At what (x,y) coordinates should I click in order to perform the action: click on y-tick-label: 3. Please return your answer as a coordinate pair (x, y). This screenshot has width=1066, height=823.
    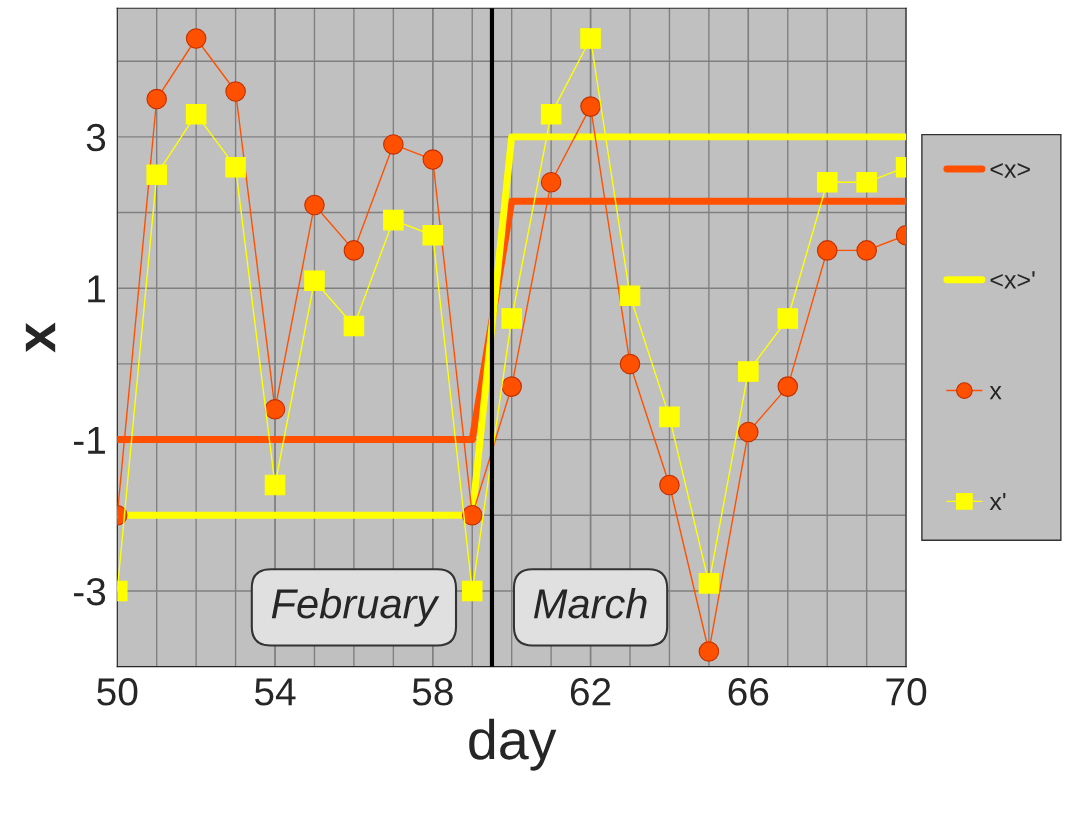
    Looking at the image, I should click on (96, 137).